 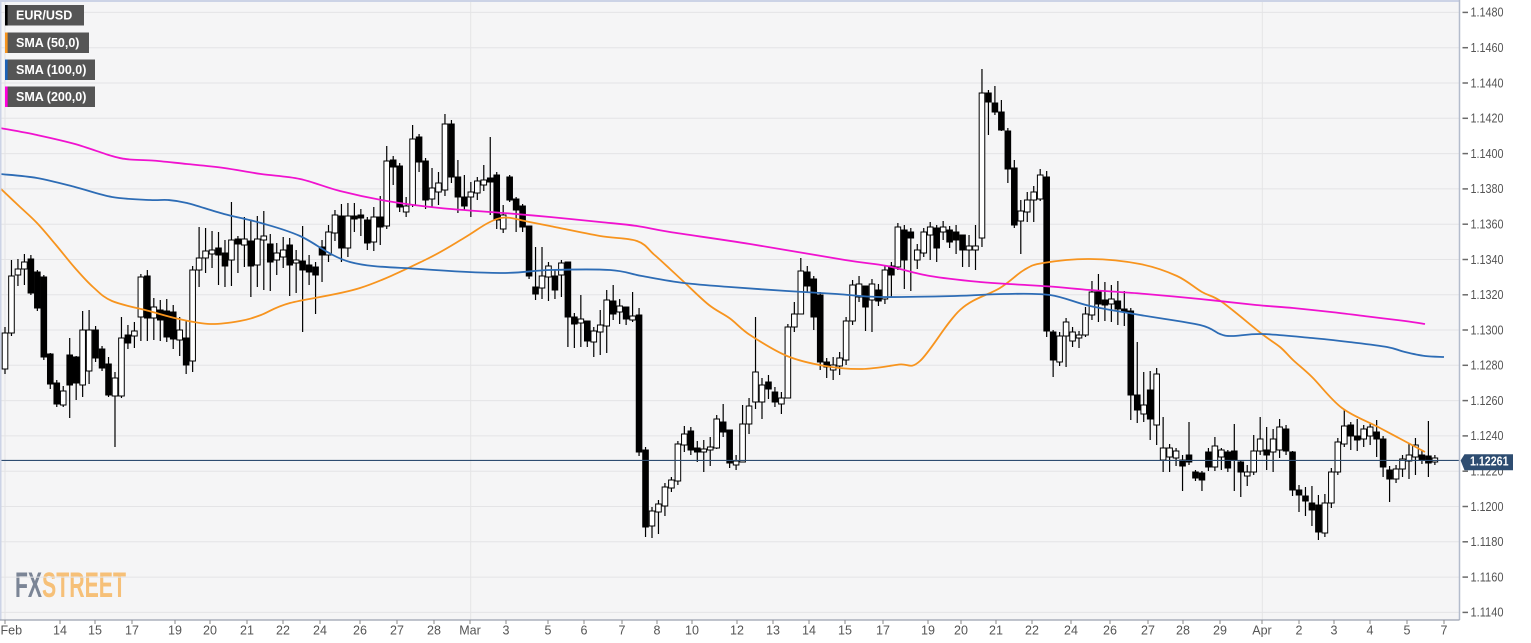 I want to click on svg-text: 6, so click(x=584, y=631).